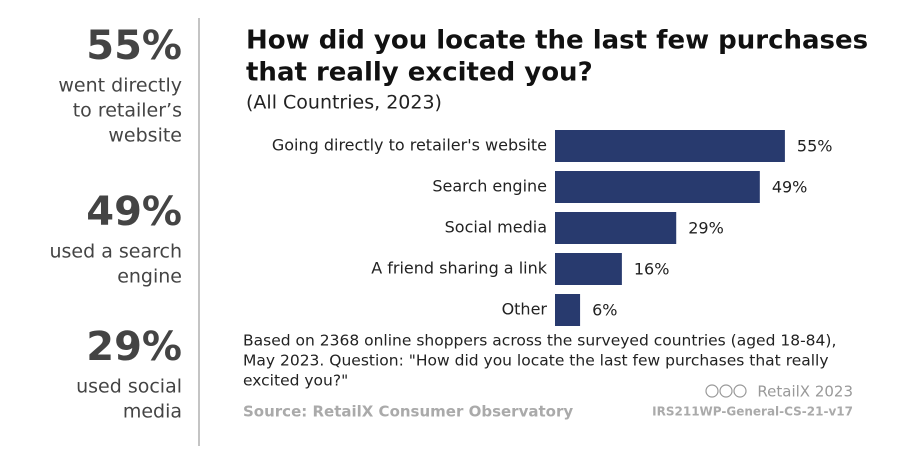 This screenshot has height=449, width=903. I want to click on category-label: Social media, so click(496, 227).